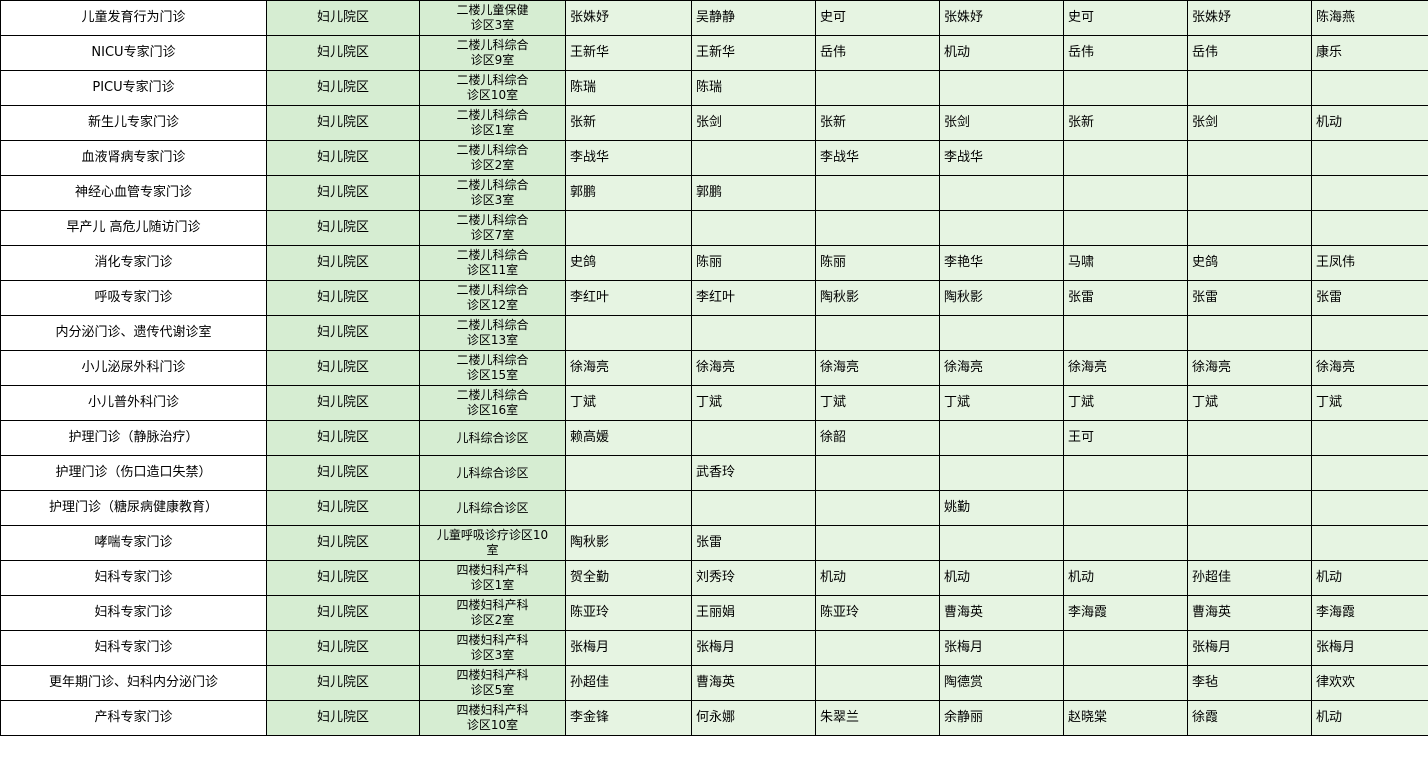 This screenshot has width=1428, height=757. I want to click on clinic-name-cell: 新生儿专家门诊, so click(133, 123).